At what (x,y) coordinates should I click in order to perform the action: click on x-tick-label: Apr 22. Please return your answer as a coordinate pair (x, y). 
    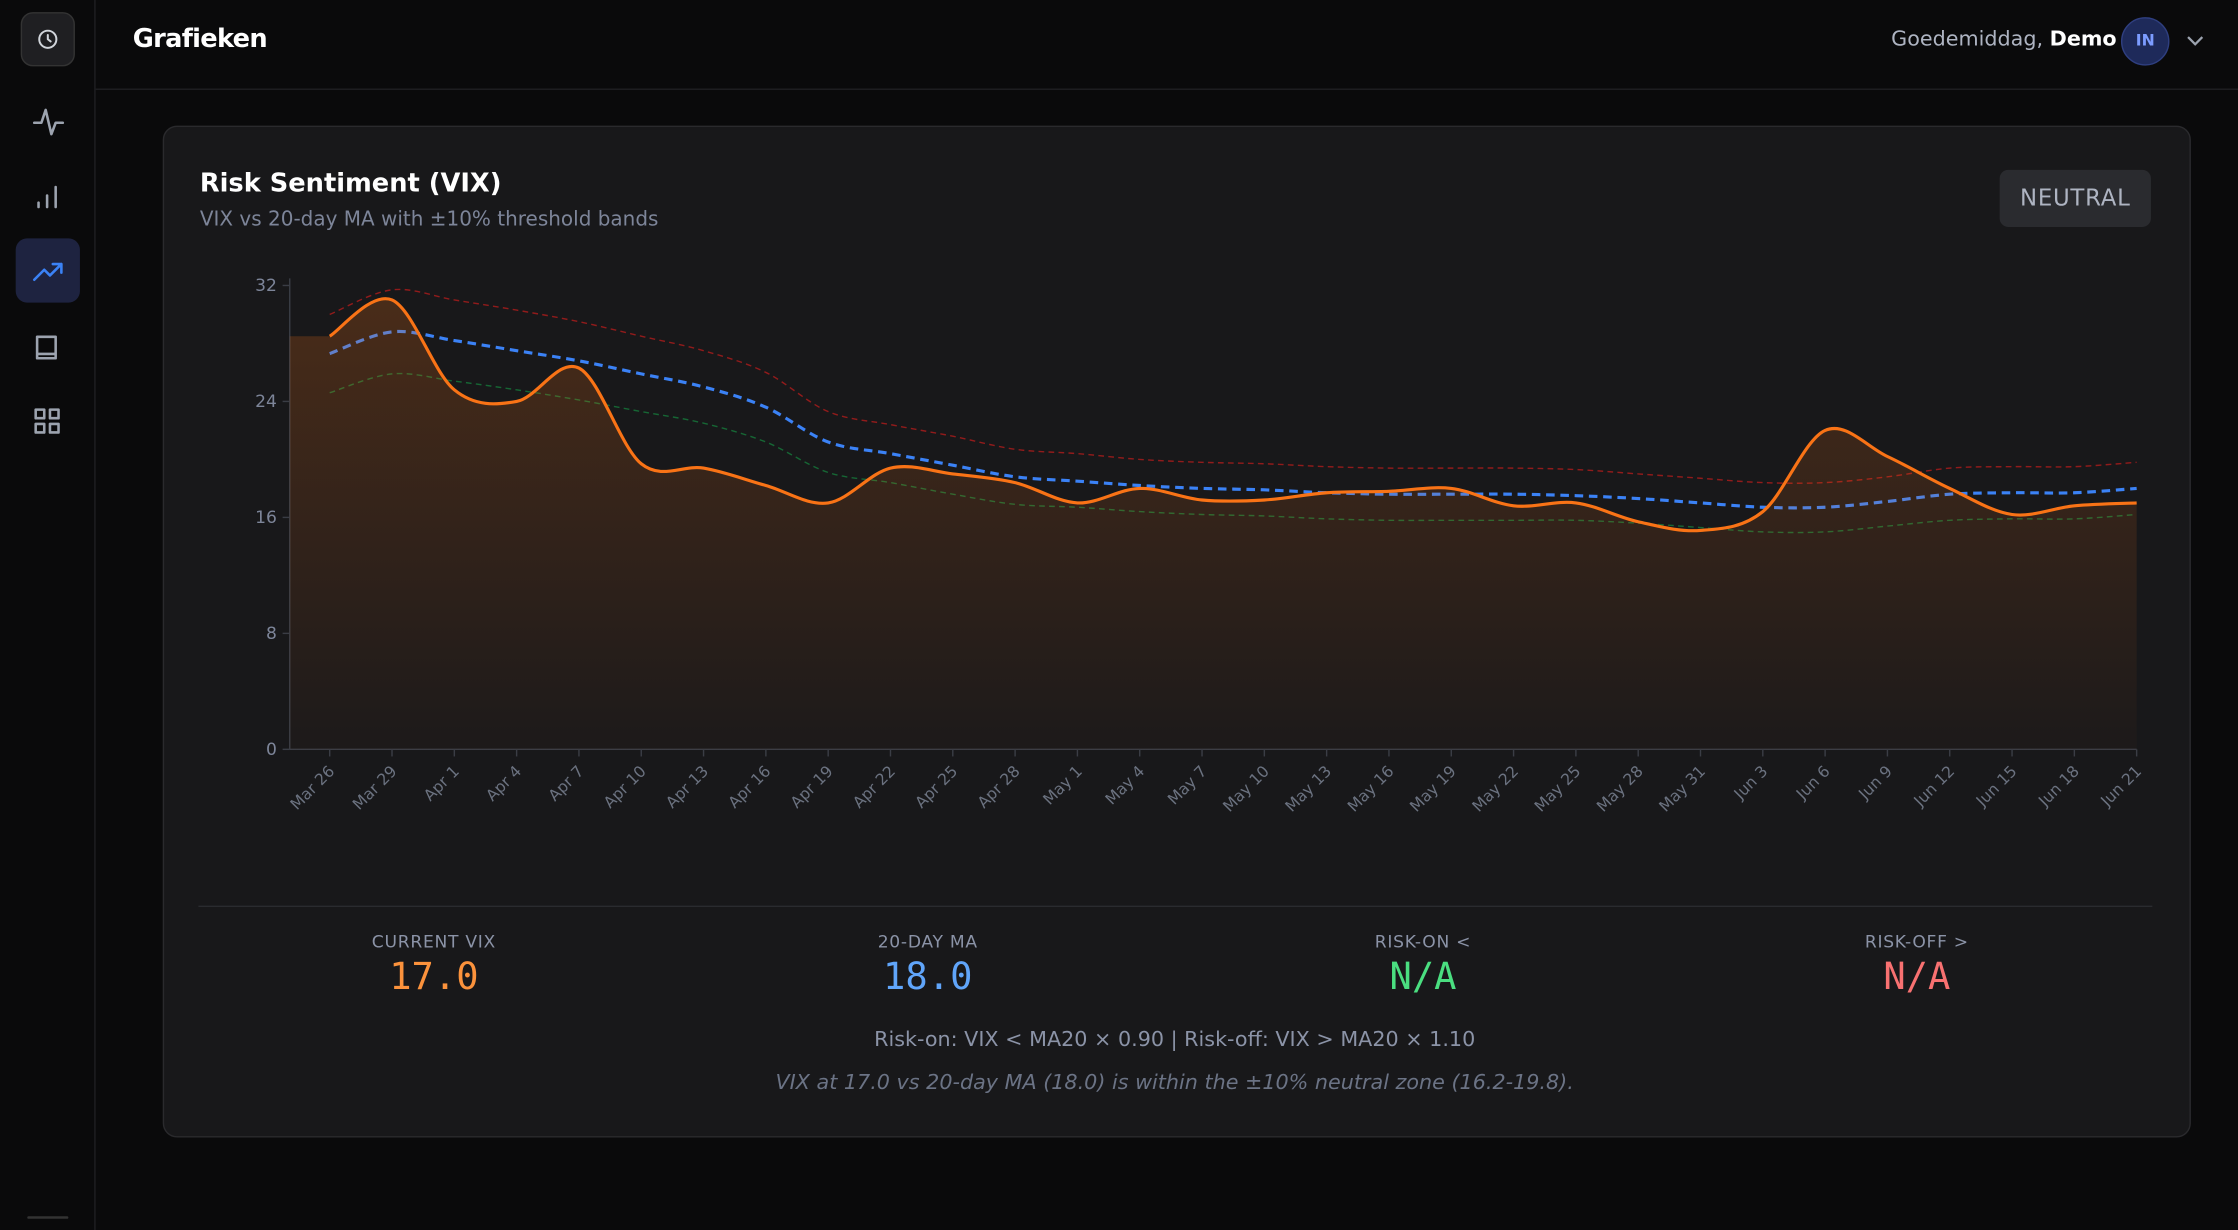
    Looking at the image, I should click on (874, 787).